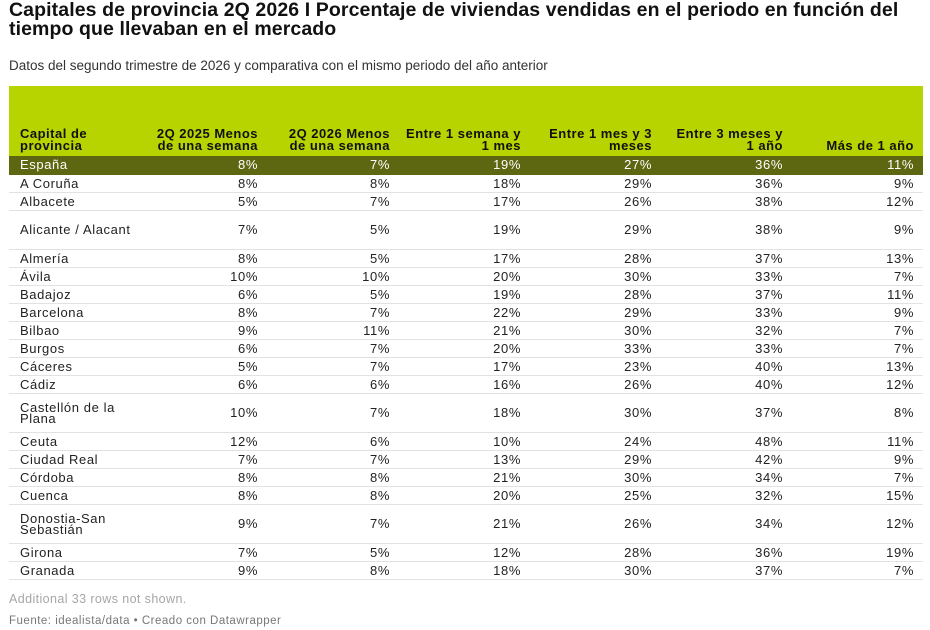  I want to click on table-row: Castellón de la Plana 10% 7% 18% 30% 37% 8%, so click(466, 412).